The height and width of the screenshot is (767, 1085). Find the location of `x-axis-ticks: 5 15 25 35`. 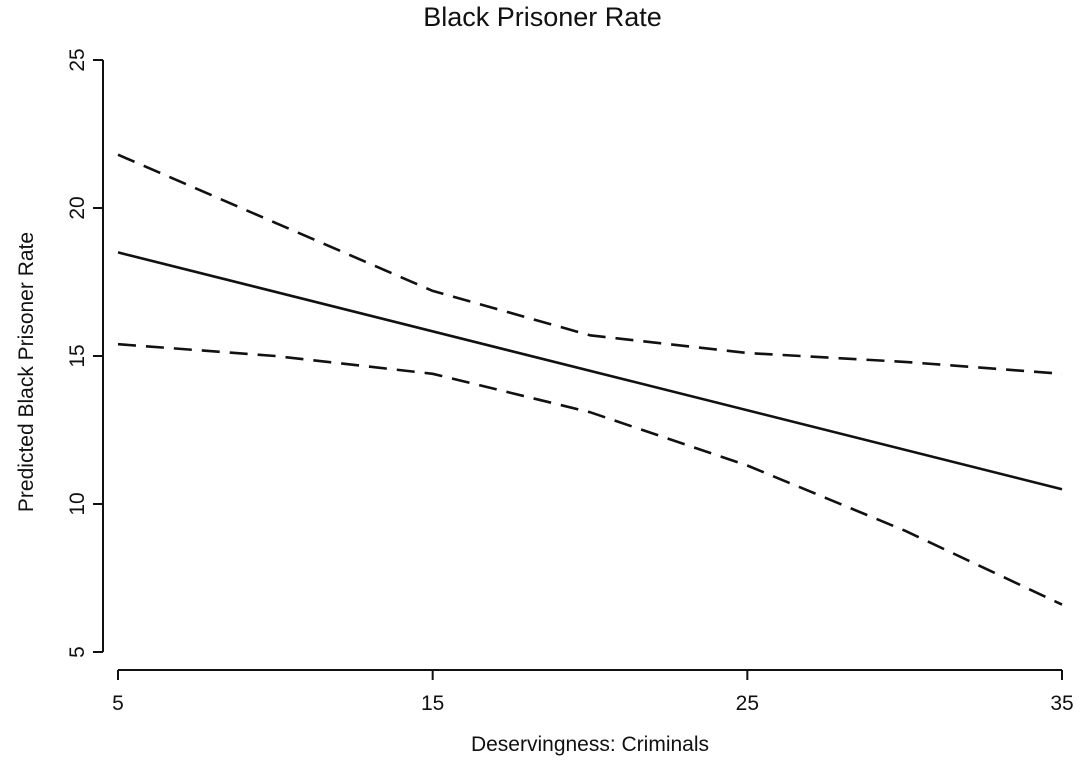

x-axis-ticks: 5 15 25 35 is located at coordinates (593, 692).